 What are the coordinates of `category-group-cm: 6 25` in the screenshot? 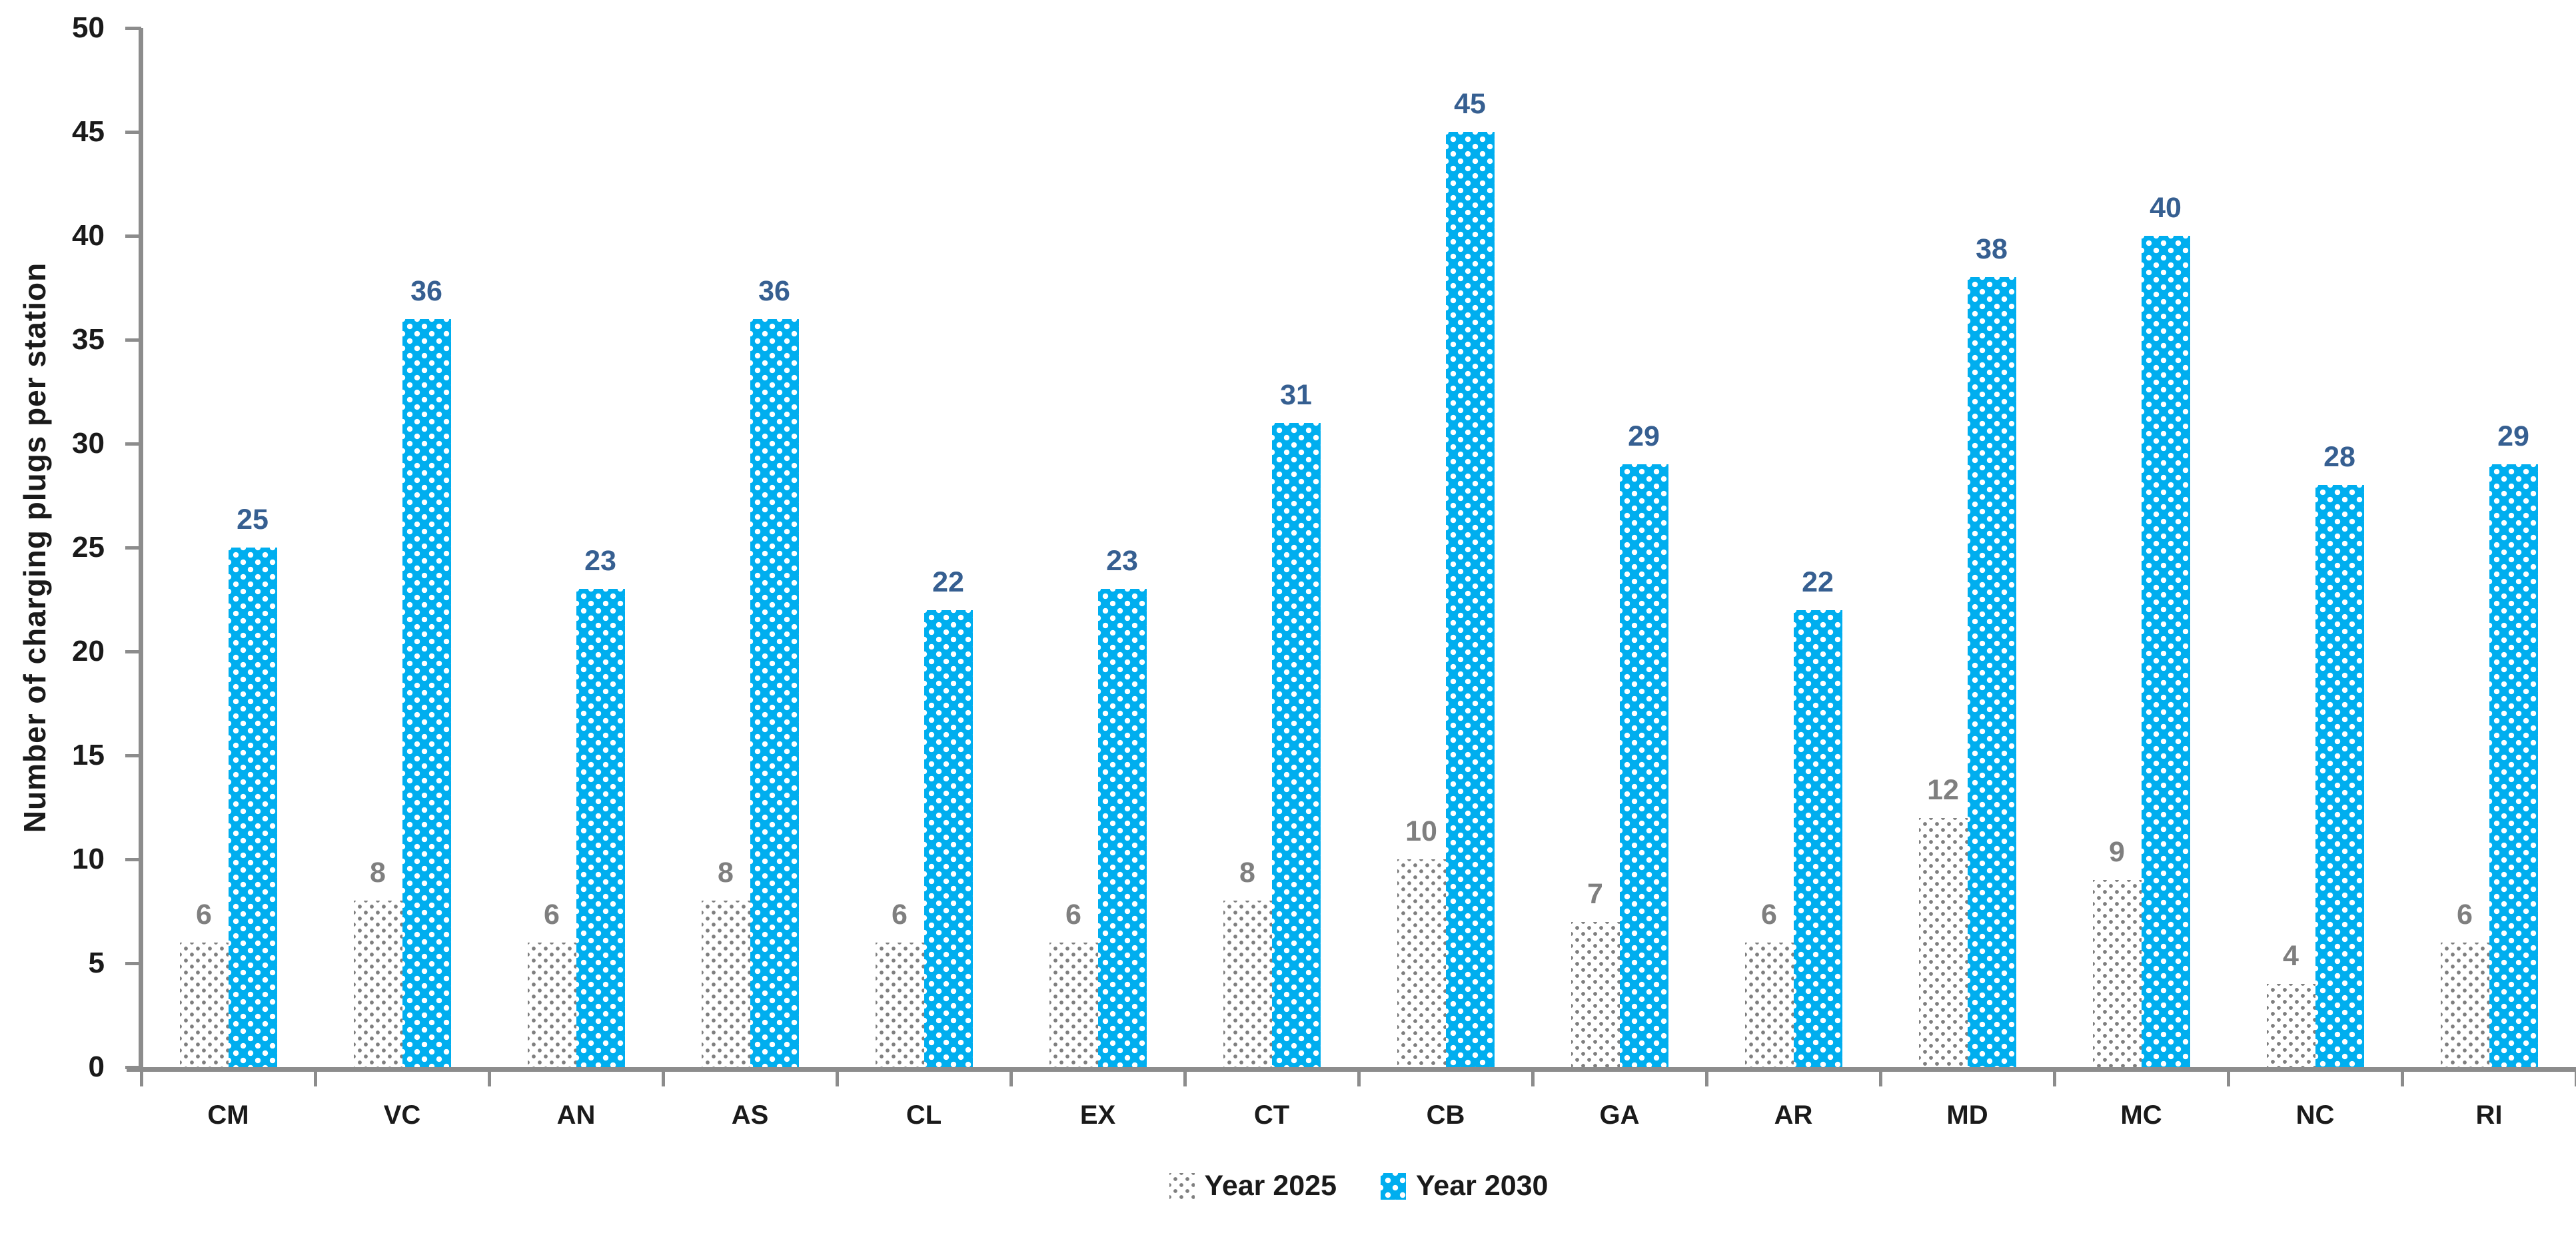 It's located at (228, 547).